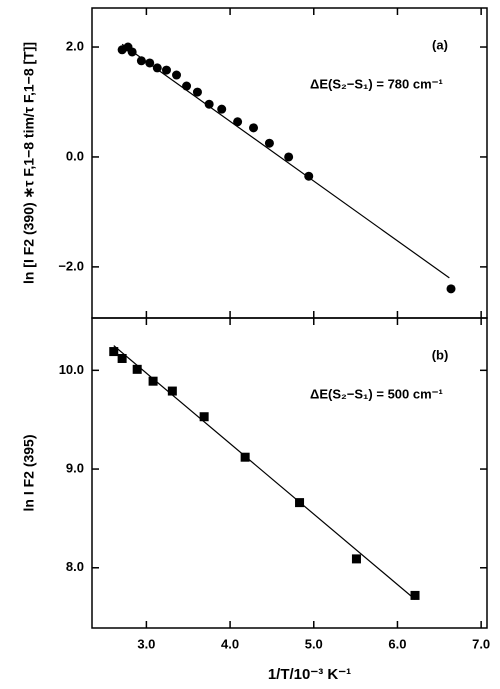 The image size is (500, 689). What do you see at coordinates (397, 643) in the screenshot?
I see `x-tick-label: 6.0` at bounding box center [397, 643].